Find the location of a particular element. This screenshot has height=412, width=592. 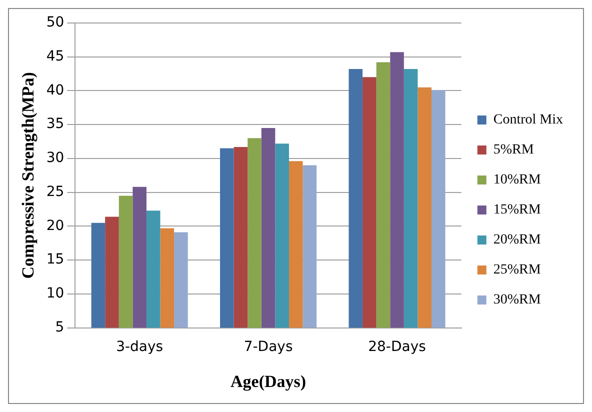

x-tick-label: 7-Days is located at coordinates (268, 346).